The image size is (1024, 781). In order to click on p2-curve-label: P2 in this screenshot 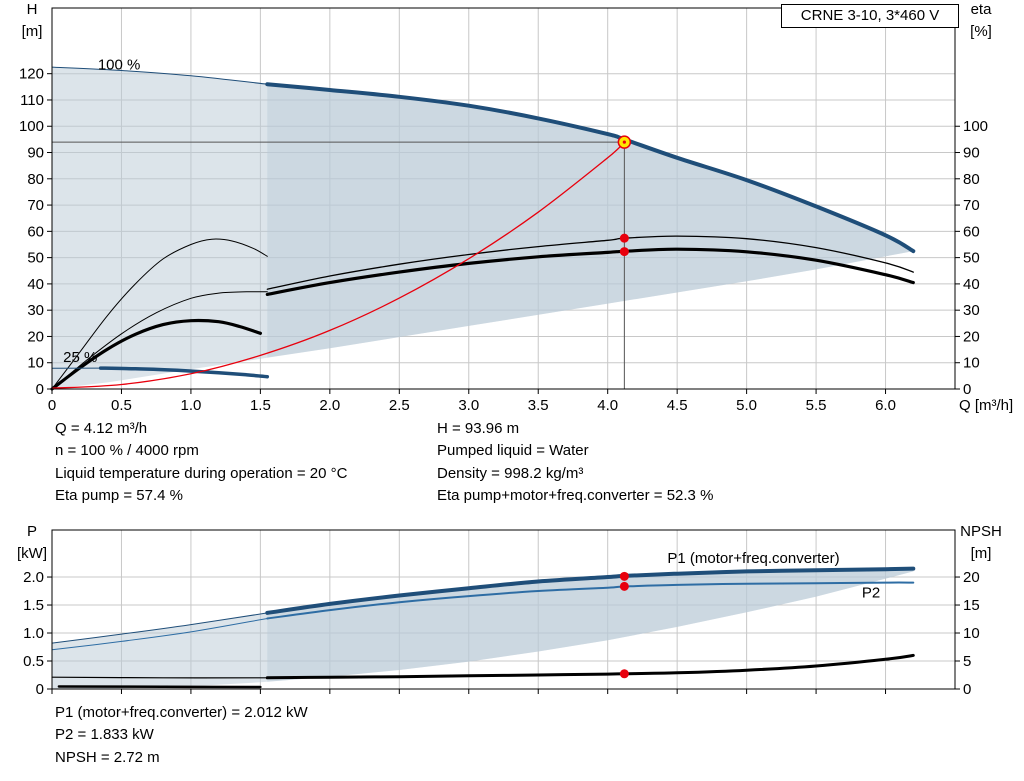, I will do `click(871, 593)`.